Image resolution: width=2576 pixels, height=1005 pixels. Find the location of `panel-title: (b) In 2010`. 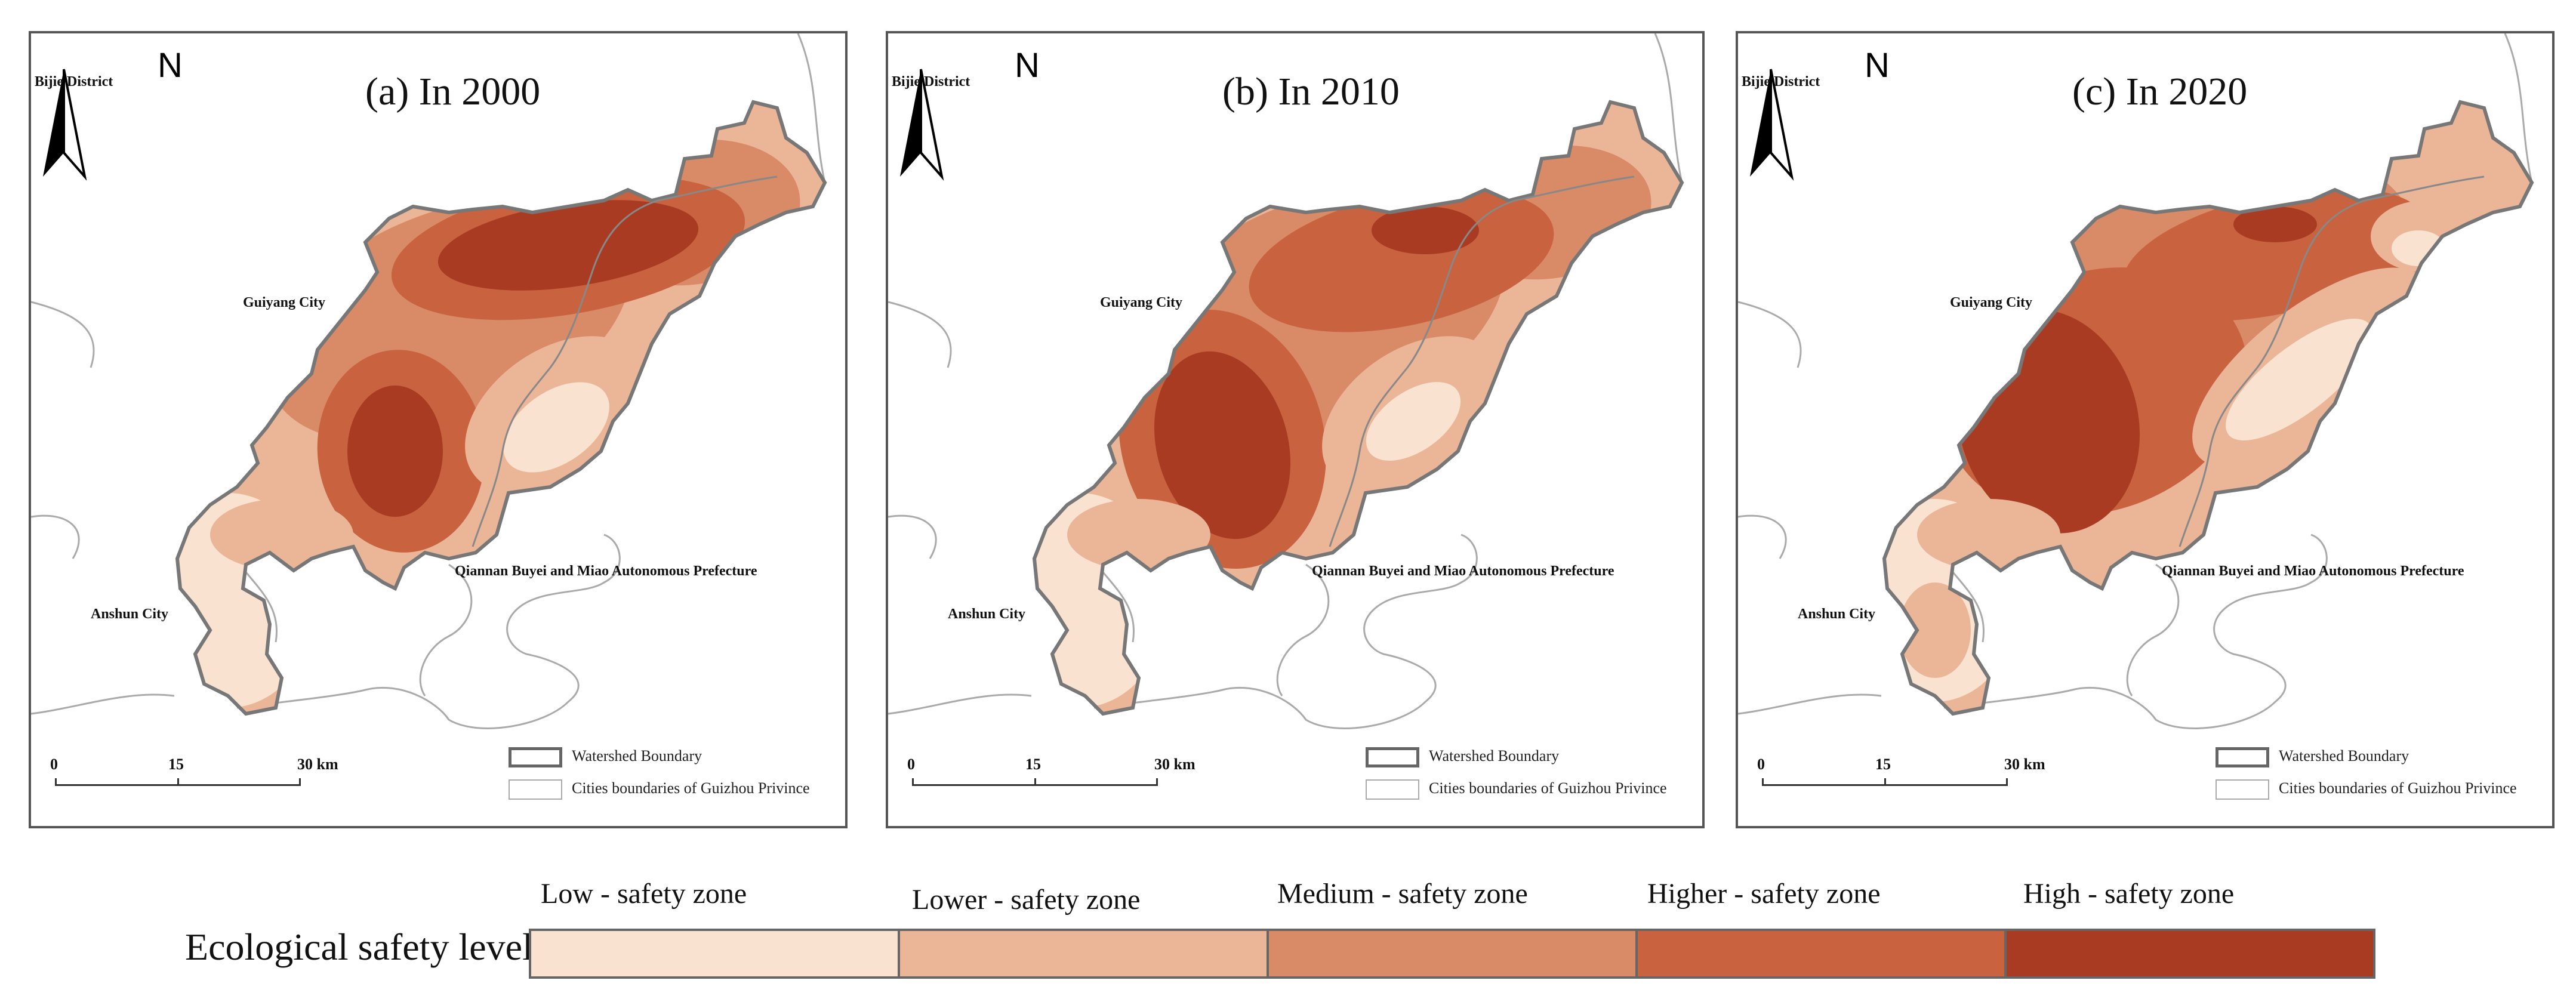

panel-title: (b) In 2010 is located at coordinates (1311, 92).